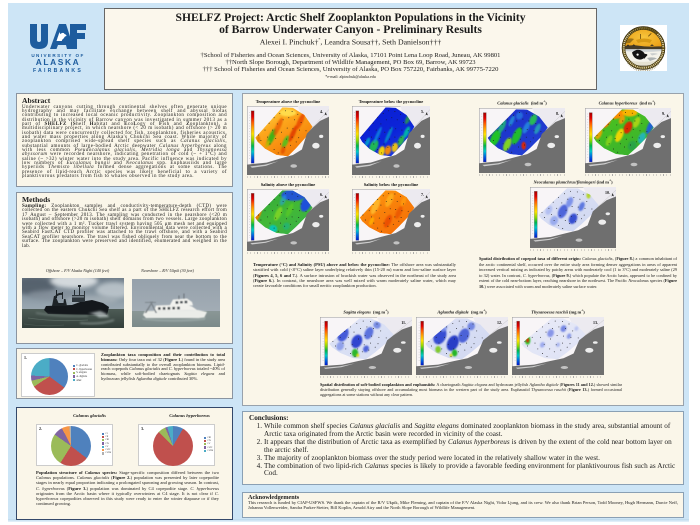 Image resolution: width=700 pixels, height=525 pixels. I want to click on svg-text: 5., so click(422, 111).